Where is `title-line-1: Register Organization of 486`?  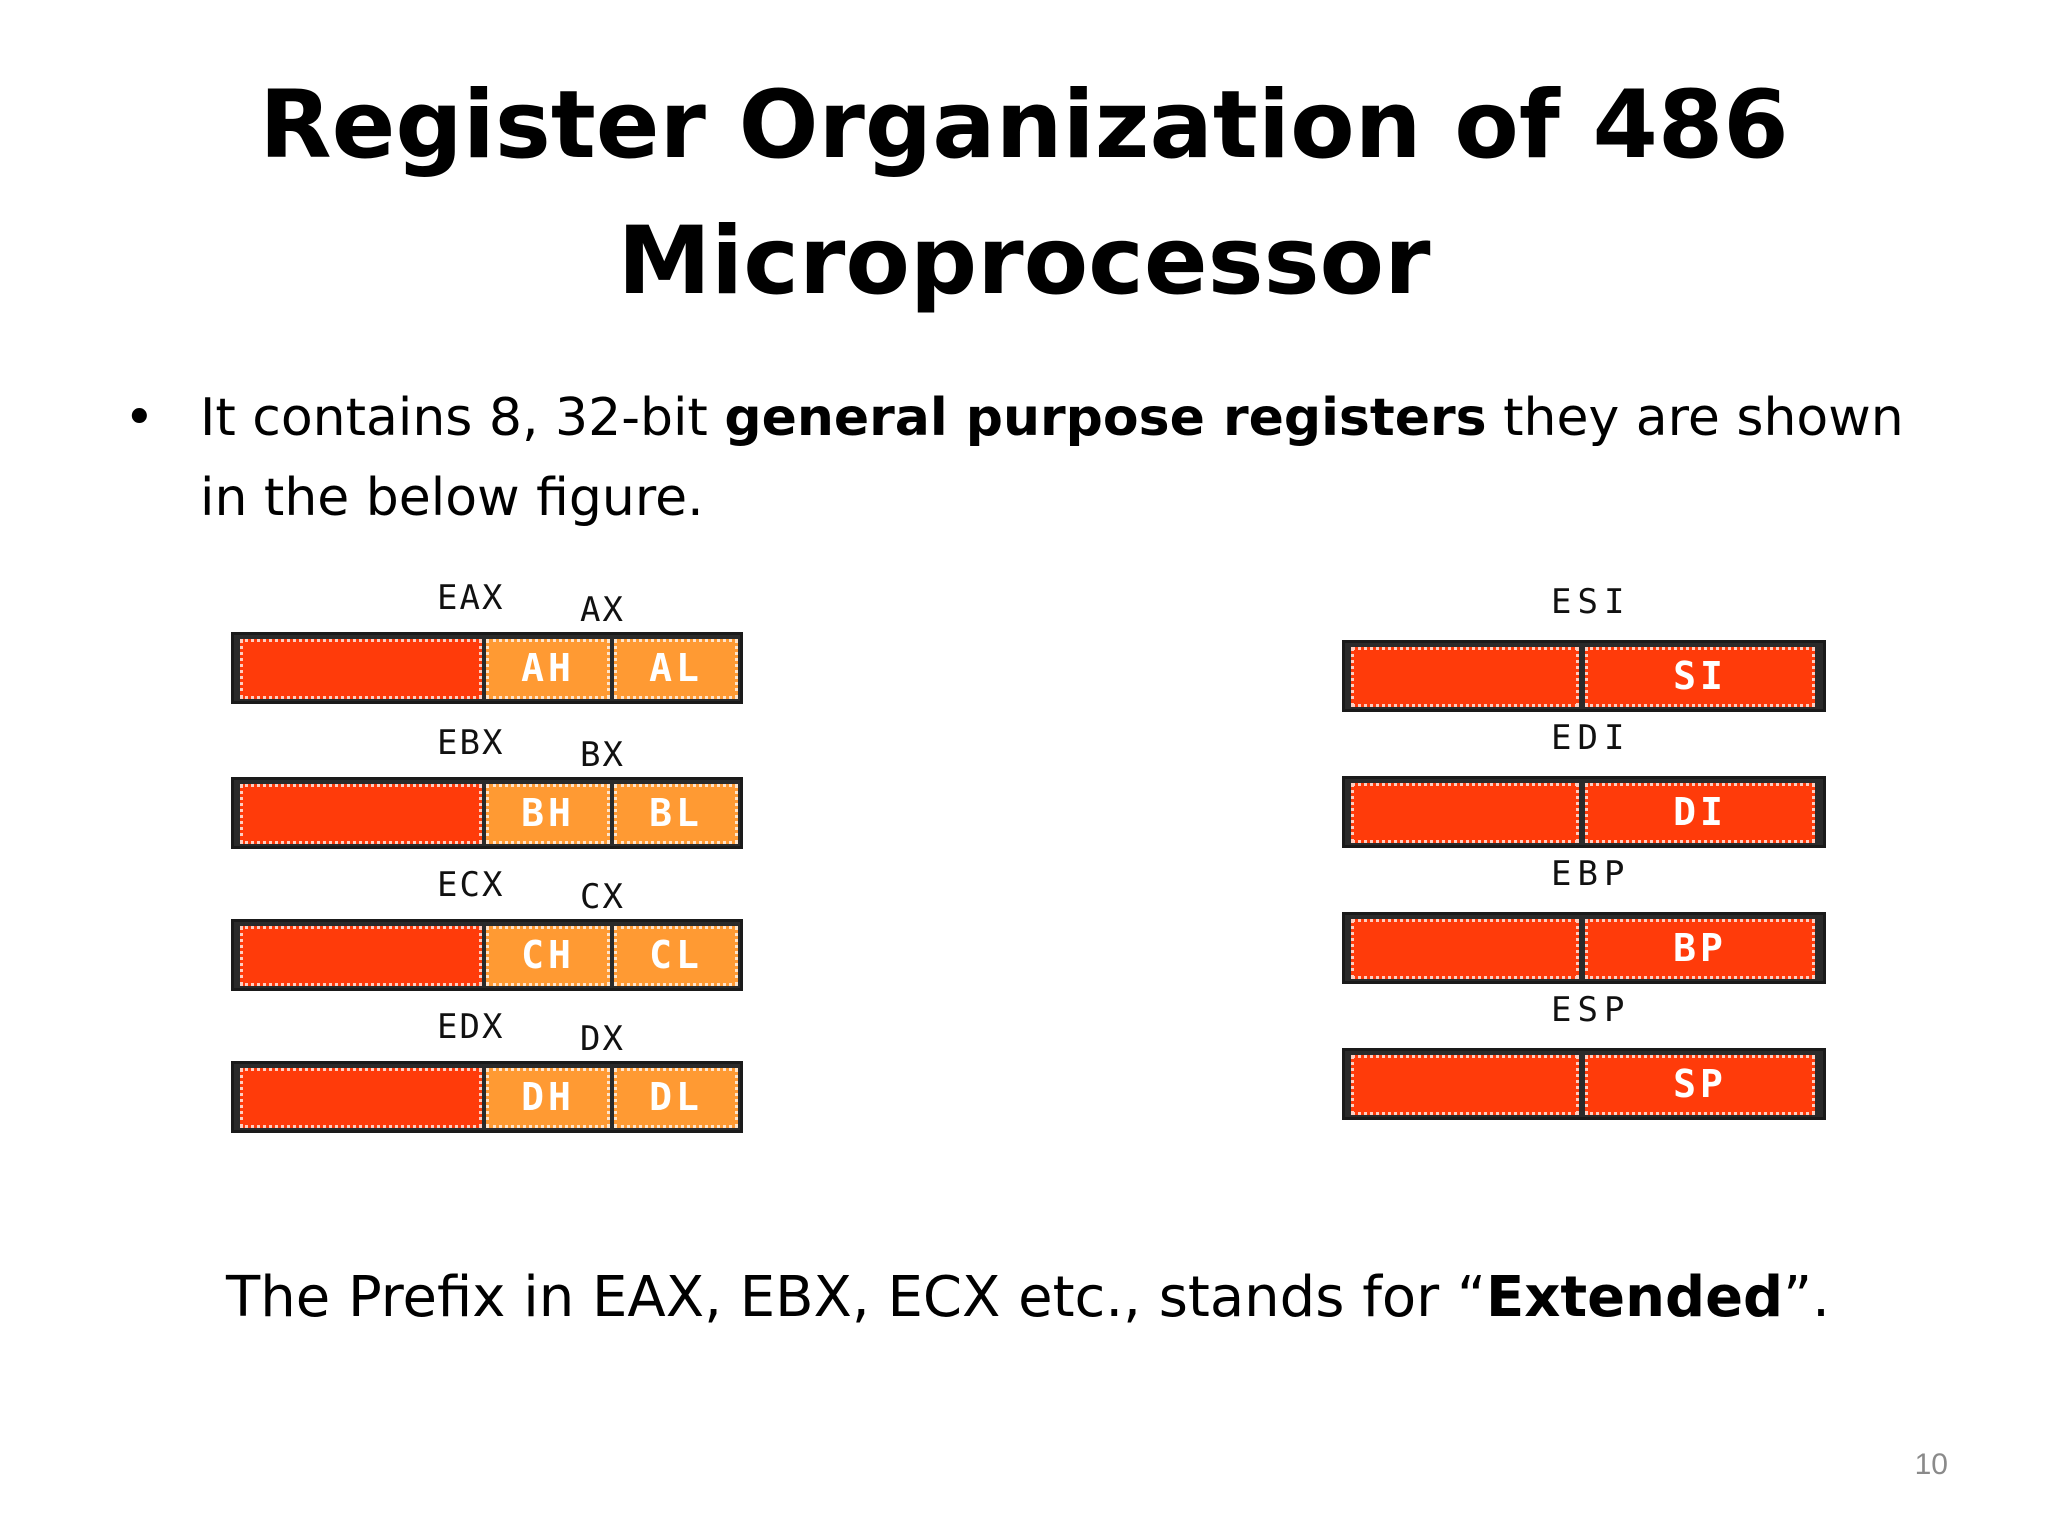 title-line-1: Register Organization of 486 is located at coordinates (1024, 125).